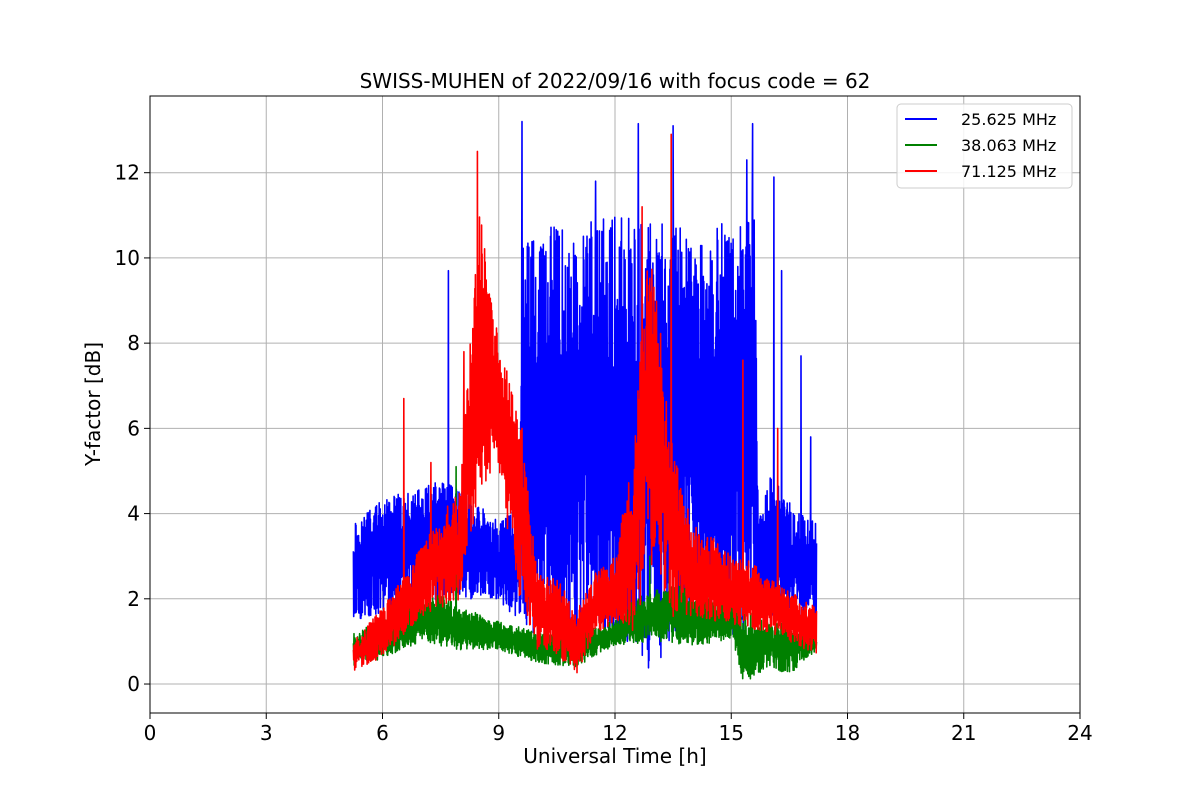 This screenshot has width=1200, height=800. I want to click on legend-label: 38.063 MHz, so click(1008, 145).